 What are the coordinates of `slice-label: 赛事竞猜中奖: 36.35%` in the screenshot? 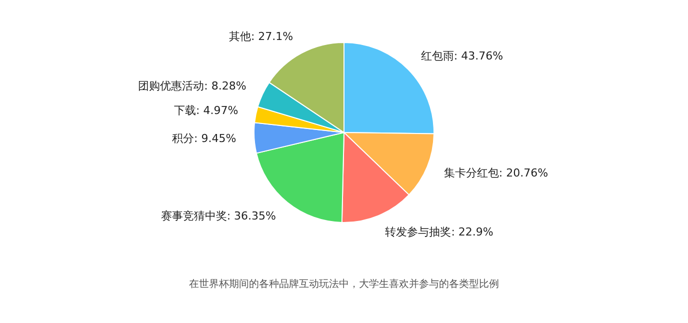 It's located at (218, 215).